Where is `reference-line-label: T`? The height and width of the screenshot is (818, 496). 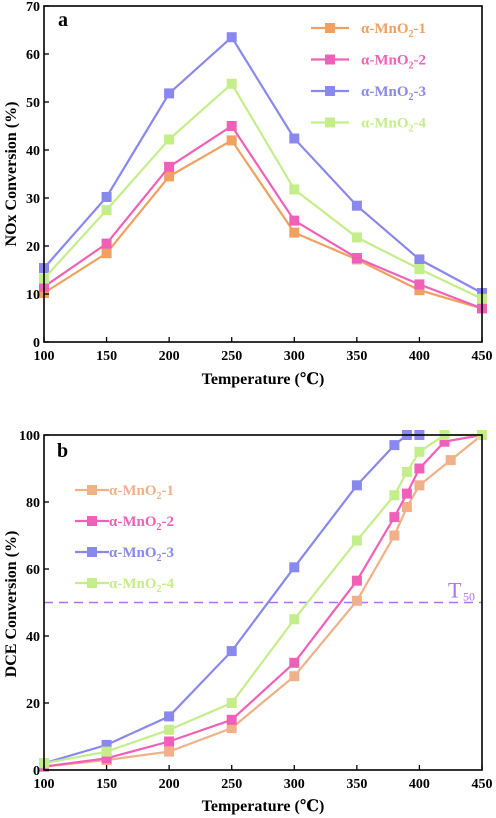 reference-line-label: T is located at coordinates (455, 590).